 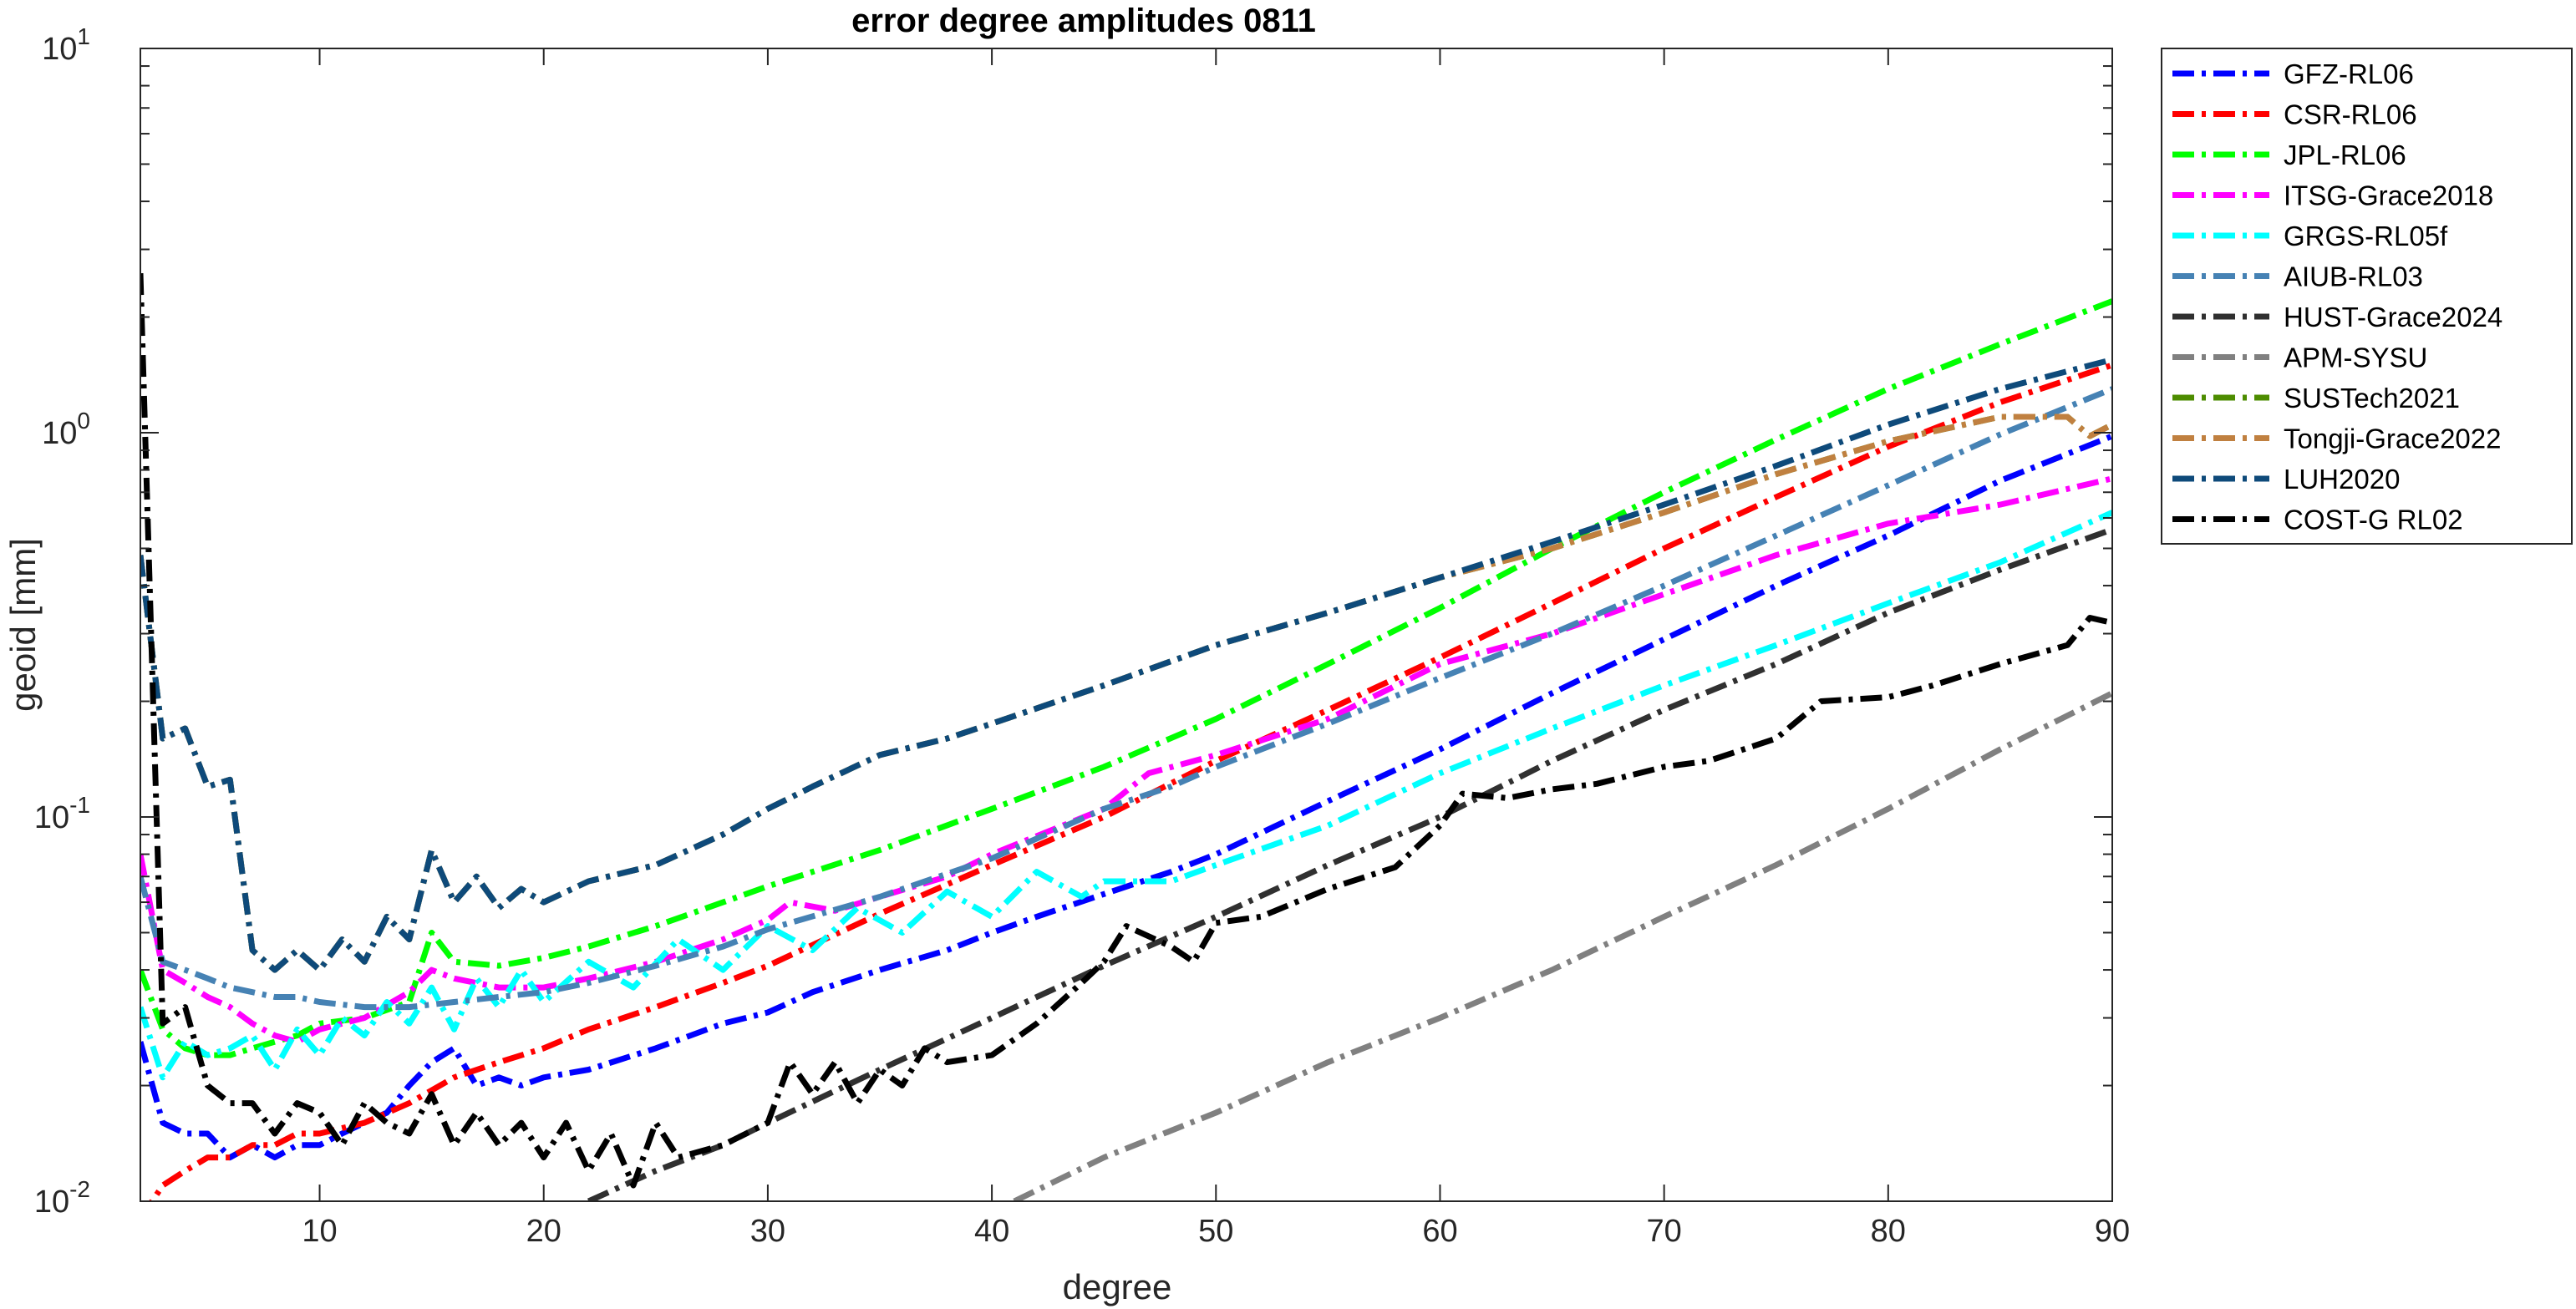 What do you see at coordinates (2353, 276) in the screenshot?
I see `legend-label: AIUB-RL03` at bounding box center [2353, 276].